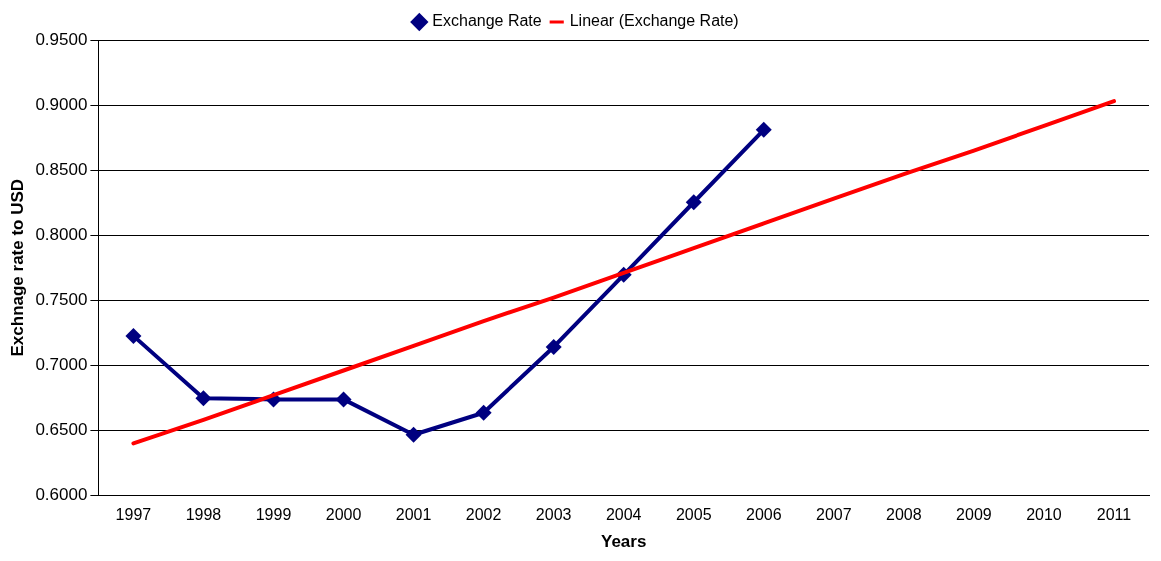 This screenshot has height=561, width=1161. I want to click on x-tick-label: 2004, so click(623, 515).